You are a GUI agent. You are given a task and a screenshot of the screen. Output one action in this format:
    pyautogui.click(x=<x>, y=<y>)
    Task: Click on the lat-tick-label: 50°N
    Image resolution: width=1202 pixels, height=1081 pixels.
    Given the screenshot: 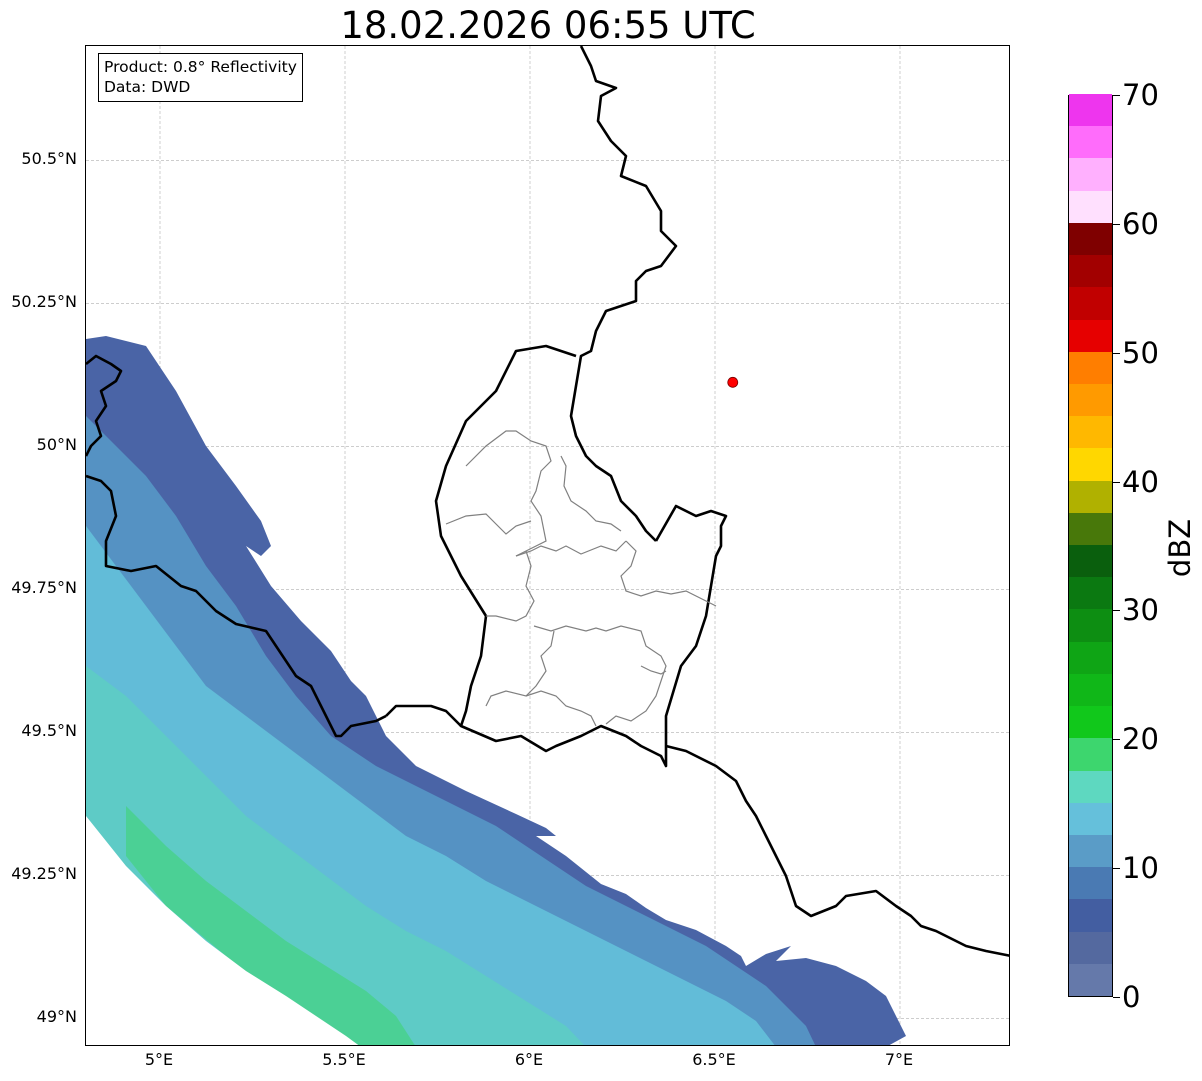 What is the action you would take?
    pyautogui.click(x=56, y=445)
    